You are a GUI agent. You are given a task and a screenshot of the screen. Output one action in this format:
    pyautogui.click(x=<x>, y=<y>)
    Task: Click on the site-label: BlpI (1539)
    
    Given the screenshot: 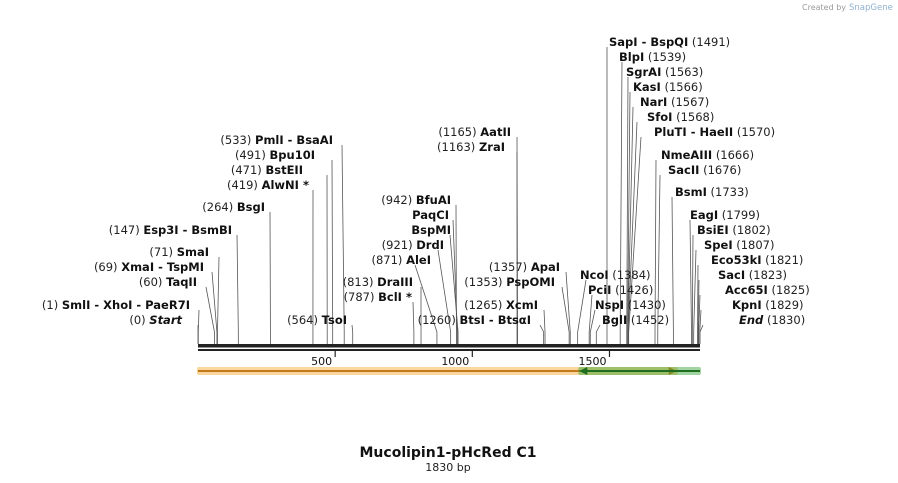 What is the action you would take?
    pyautogui.click(x=652, y=57)
    